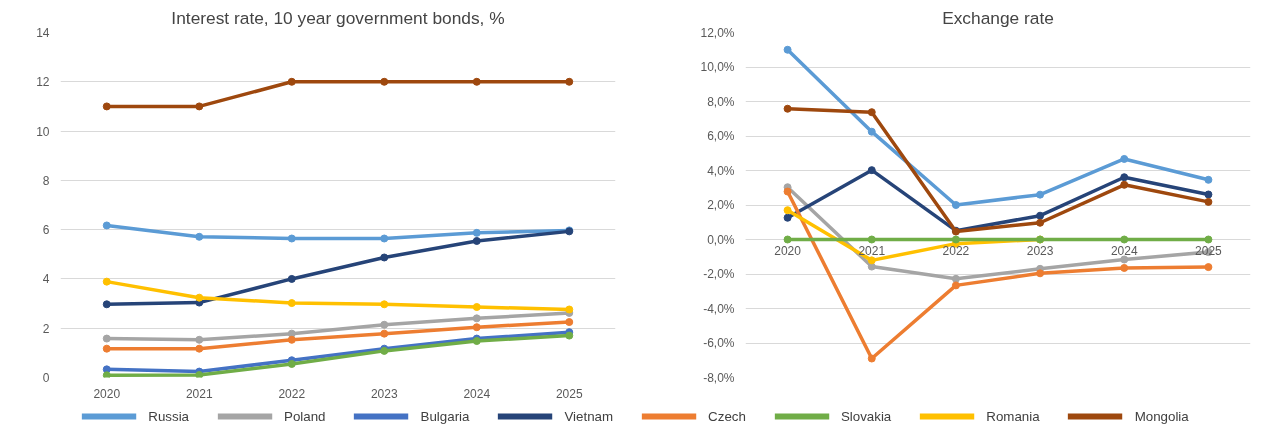 The height and width of the screenshot is (434, 1275). Describe the element at coordinates (1040, 250) in the screenshot. I see `x-tick-label: 2023` at that location.